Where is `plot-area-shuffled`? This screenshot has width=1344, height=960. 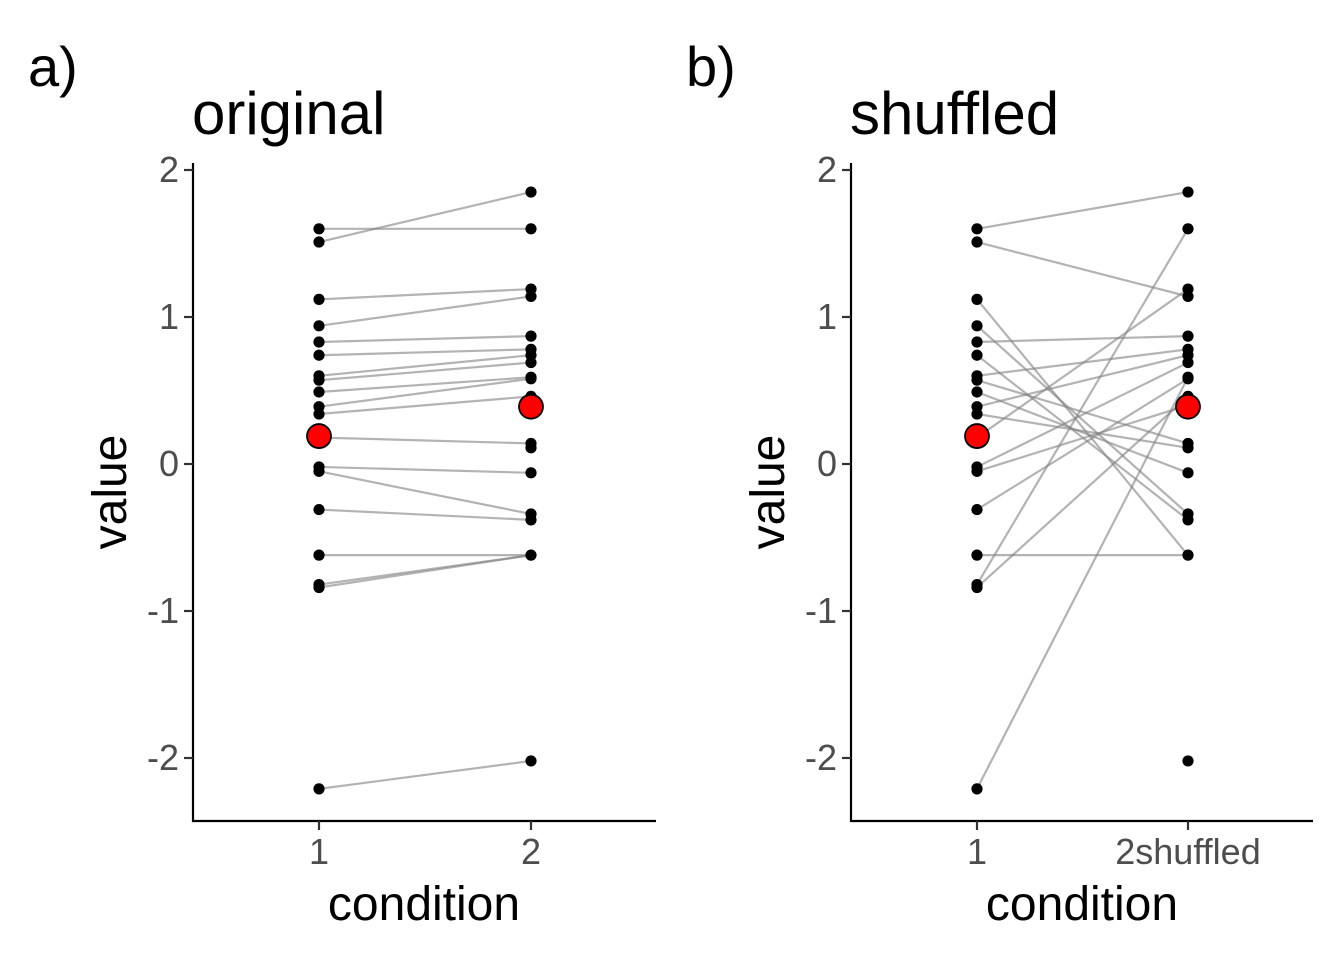 plot-area-shuffled is located at coordinates (1082, 490).